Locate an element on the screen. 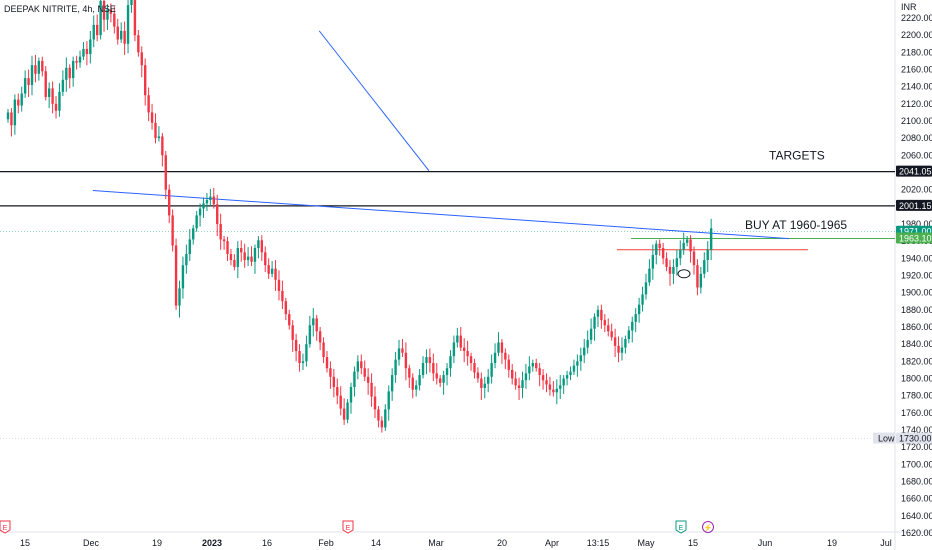 The height and width of the screenshot is (550, 932). svg-text: 2041.05 is located at coordinates (915, 172).